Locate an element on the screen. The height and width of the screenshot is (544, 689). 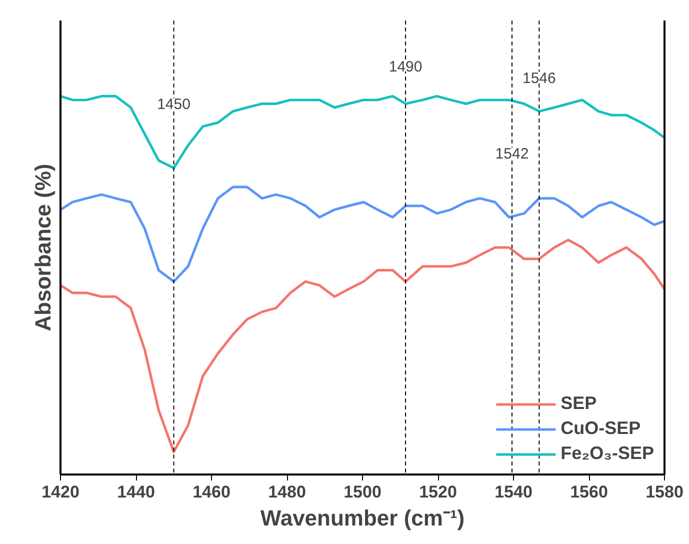
legend-label: CuO-SEP is located at coordinates (600, 428).